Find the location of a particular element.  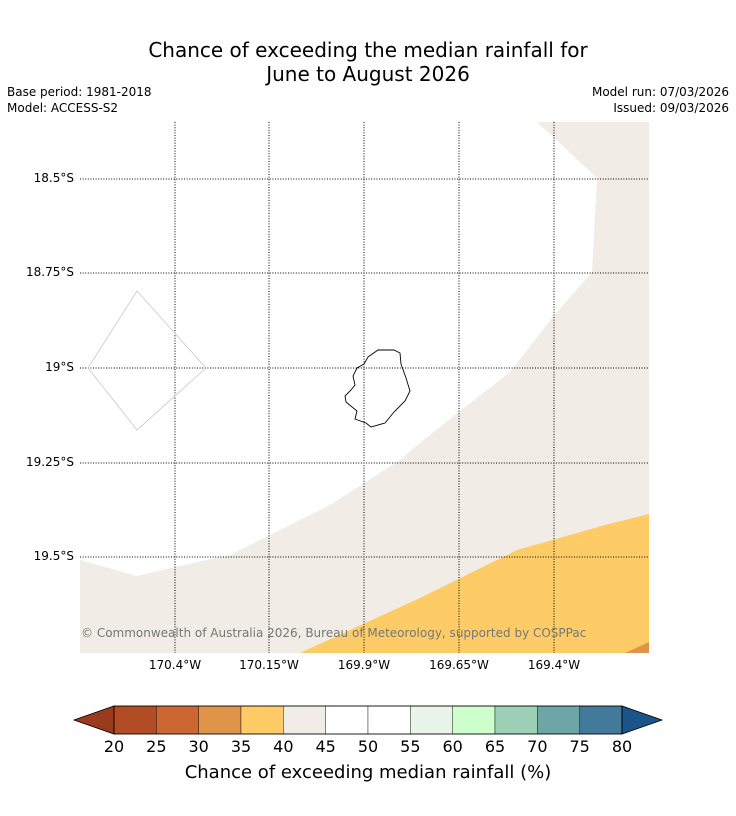

lon-label-169.9: 169.9°W is located at coordinates (364, 665).